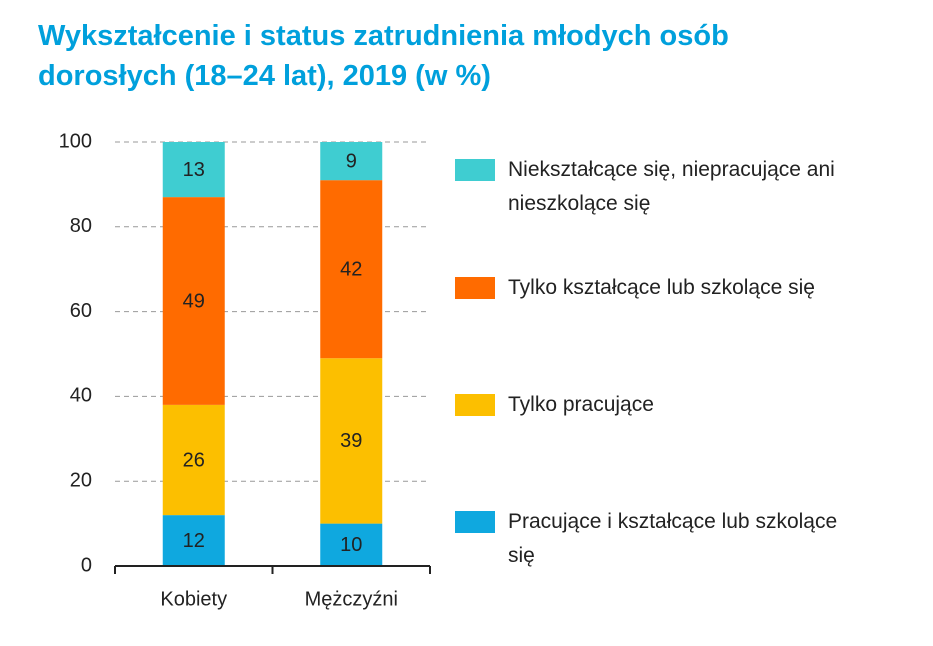 Image resolution: width=933 pixels, height=646 pixels. Describe the element at coordinates (81, 311) in the screenshot. I see `y-tick-label: 60` at that location.